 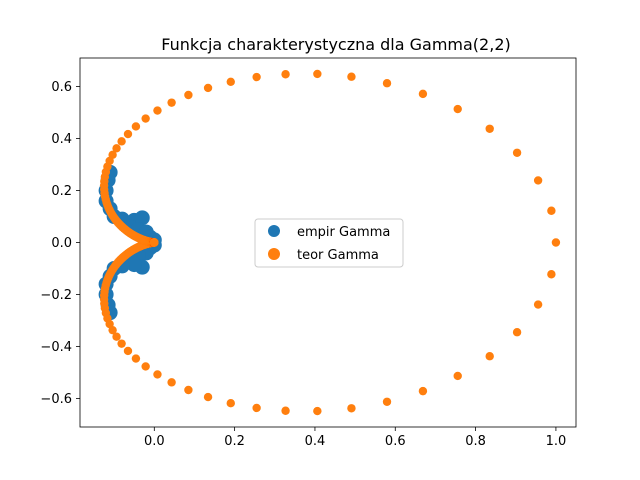 What do you see at coordinates (335, 44) in the screenshot?
I see `chart-title: Funkcja charakterystyczna dla Gamma(2,2)` at bounding box center [335, 44].